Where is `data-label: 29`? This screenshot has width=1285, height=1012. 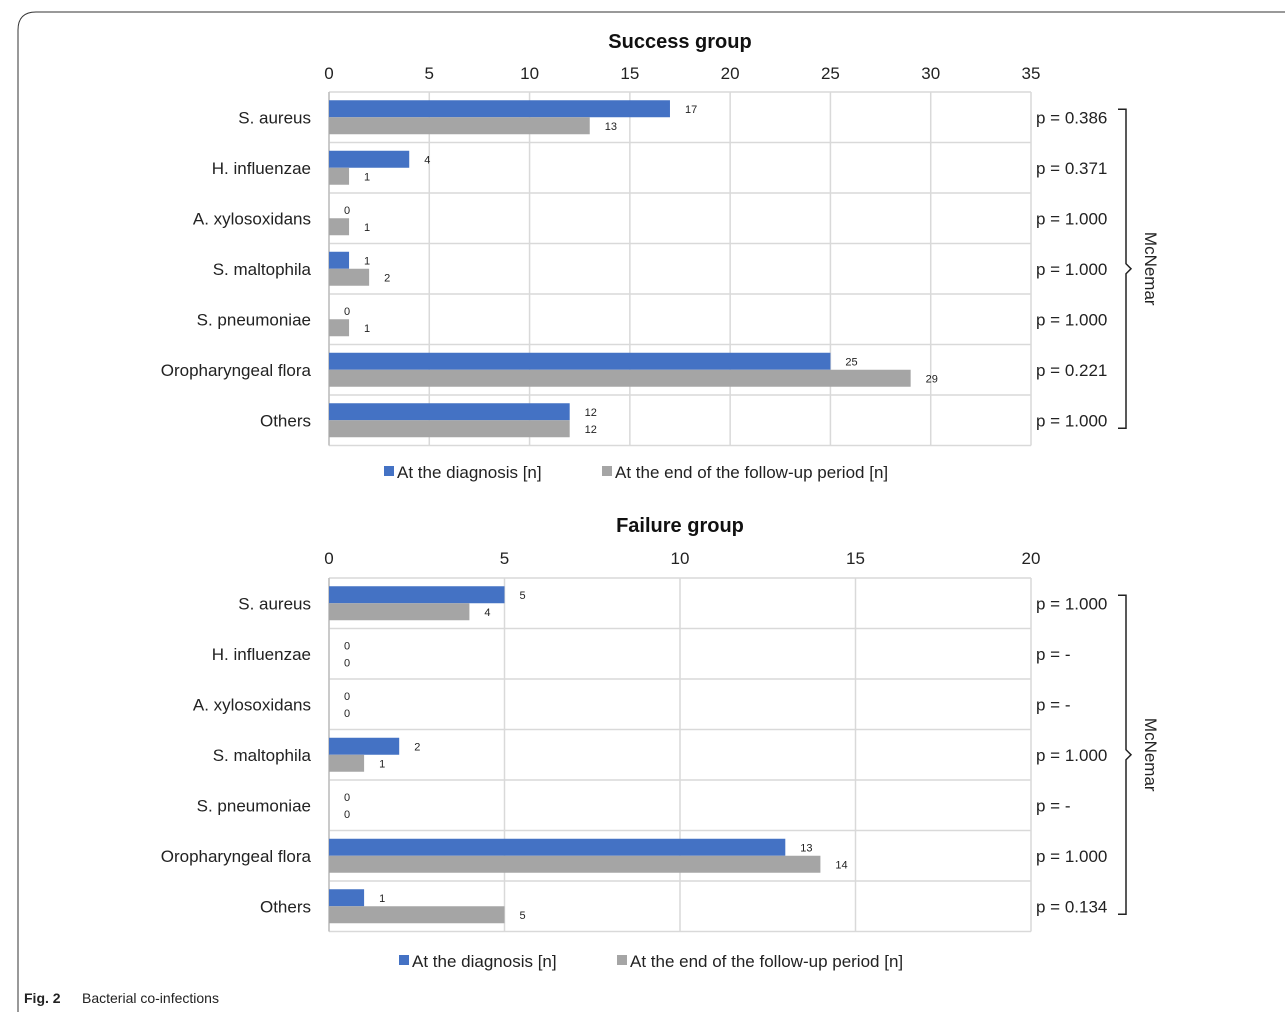
data-label: 29 is located at coordinates (932, 379).